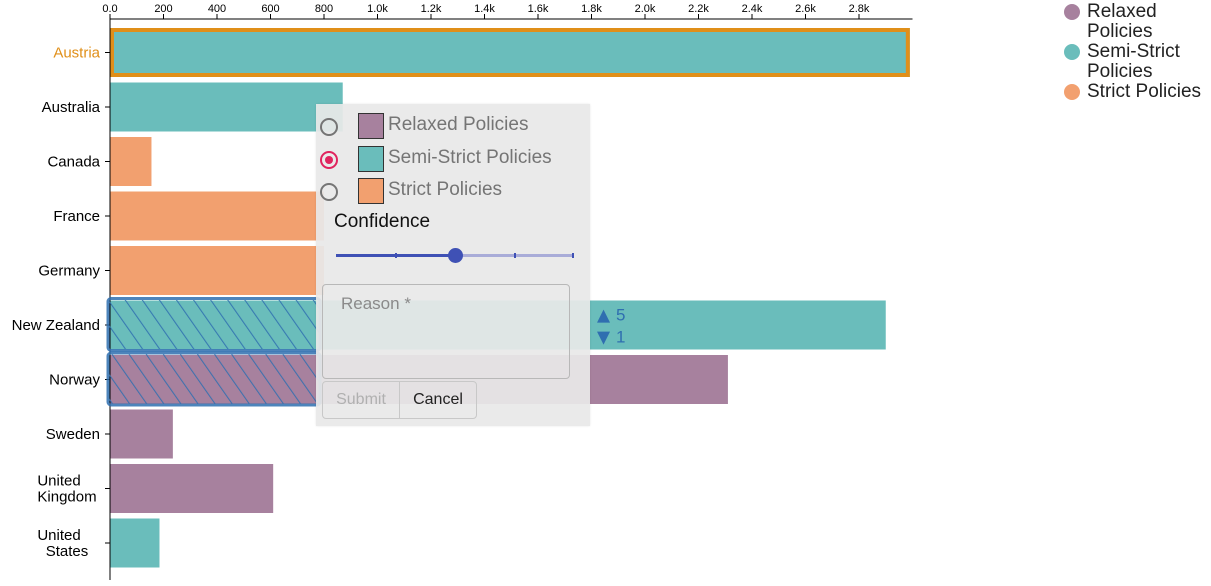  I want to click on category-label: United Kingdom, so click(66, 489).